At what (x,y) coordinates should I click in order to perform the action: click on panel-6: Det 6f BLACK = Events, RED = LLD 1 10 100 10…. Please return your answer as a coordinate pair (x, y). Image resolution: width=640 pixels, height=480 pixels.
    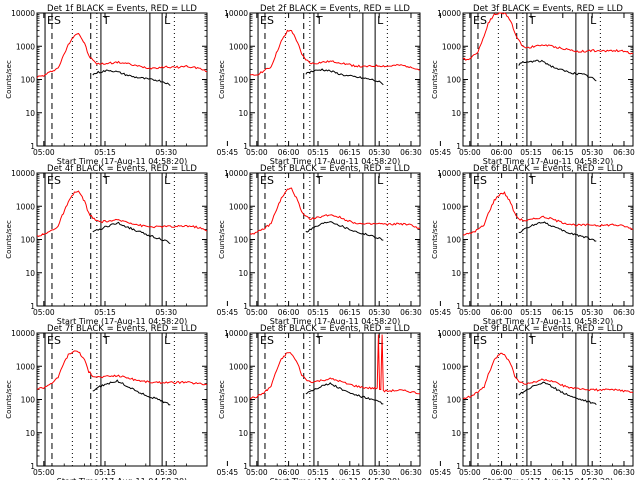
    Looking at the image, I should click on (532, 245).